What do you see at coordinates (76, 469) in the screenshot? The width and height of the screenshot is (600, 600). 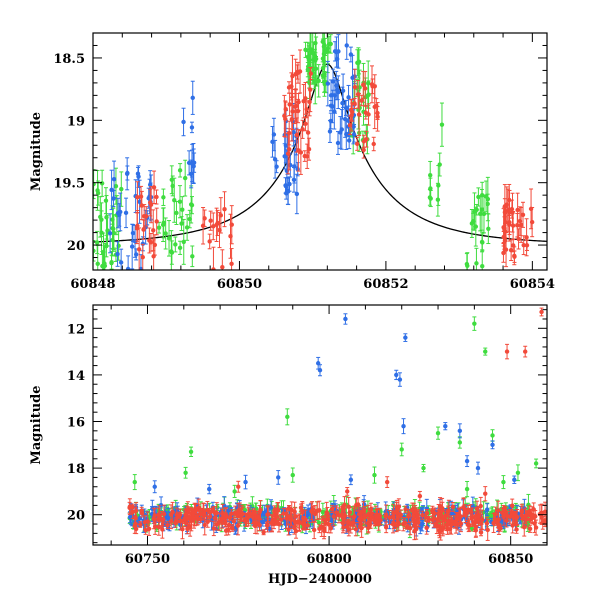 I see `y-tick-label: 18` at bounding box center [76, 469].